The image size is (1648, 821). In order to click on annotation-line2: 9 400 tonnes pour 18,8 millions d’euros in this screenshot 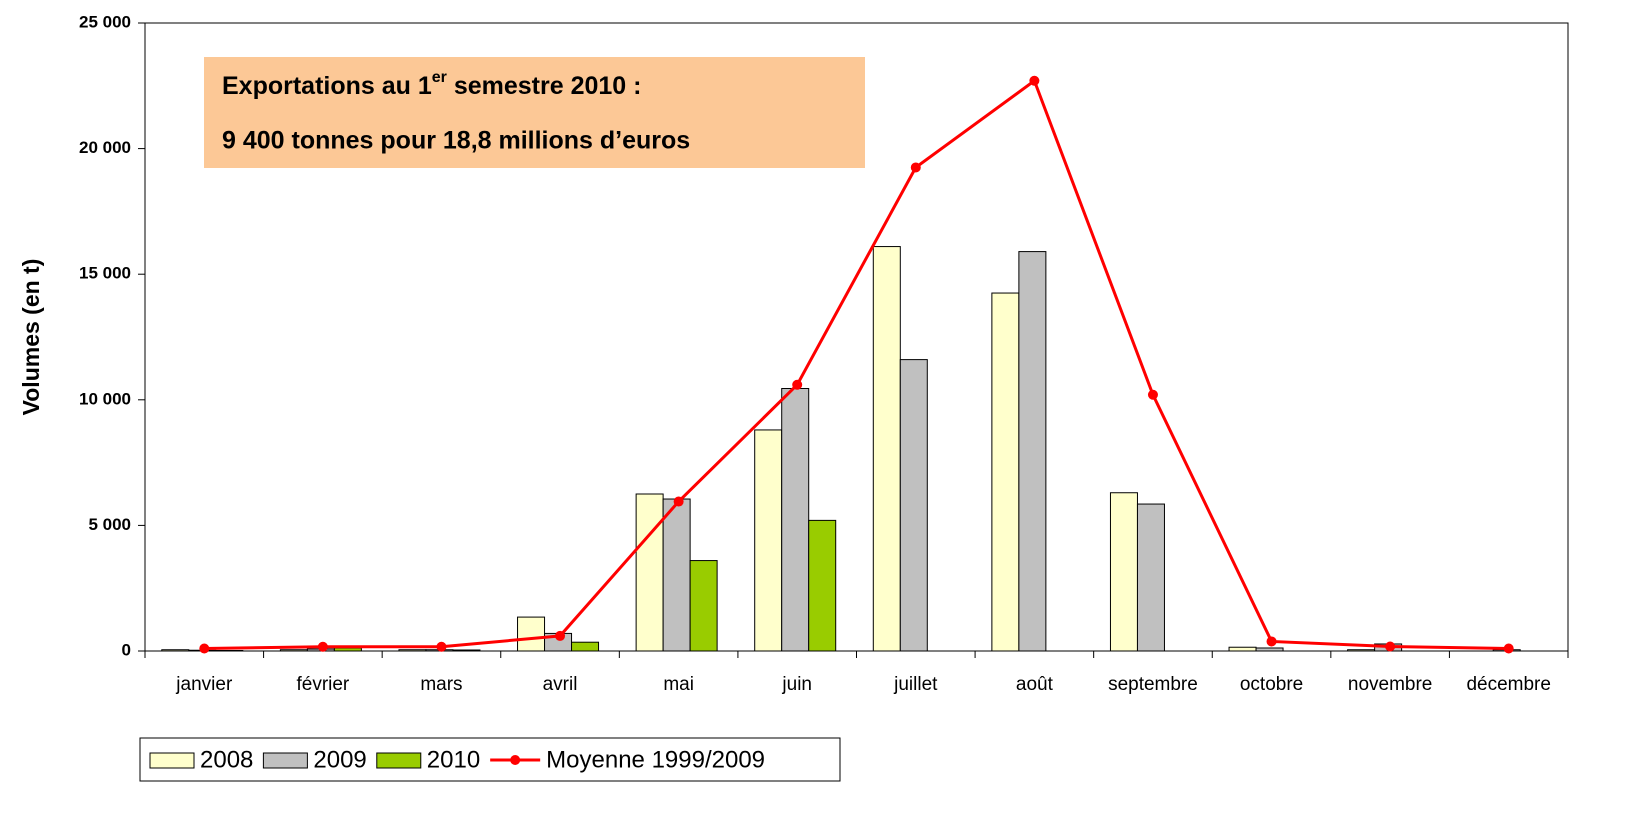, I will do `click(456, 141)`.